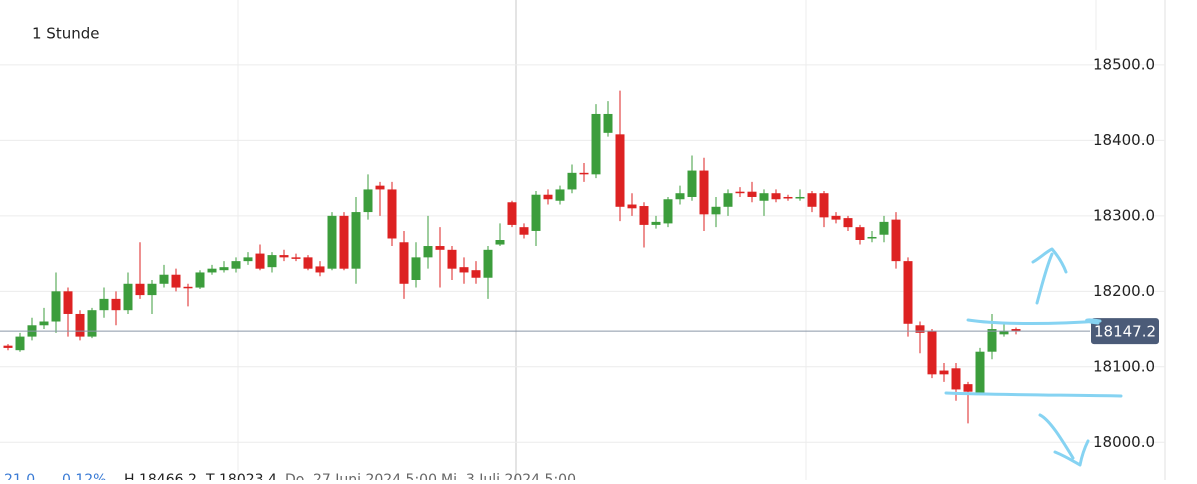  What do you see at coordinates (84, 476) in the screenshot?
I see `info-text: 0.12%` at bounding box center [84, 476].